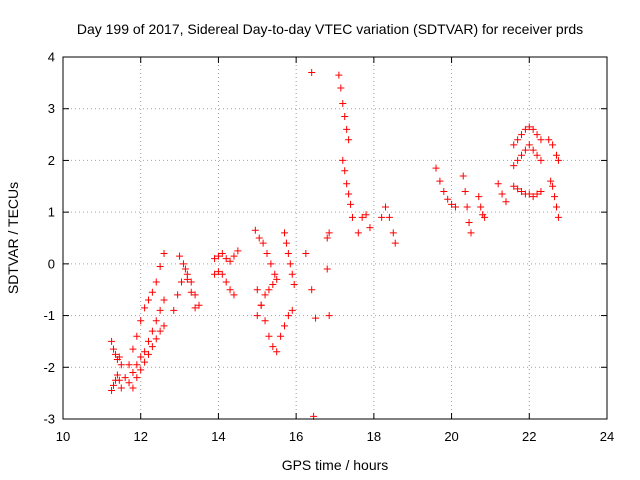  Describe the element at coordinates (388, 225) in the screenshot. I see `series-arc22` at that location.